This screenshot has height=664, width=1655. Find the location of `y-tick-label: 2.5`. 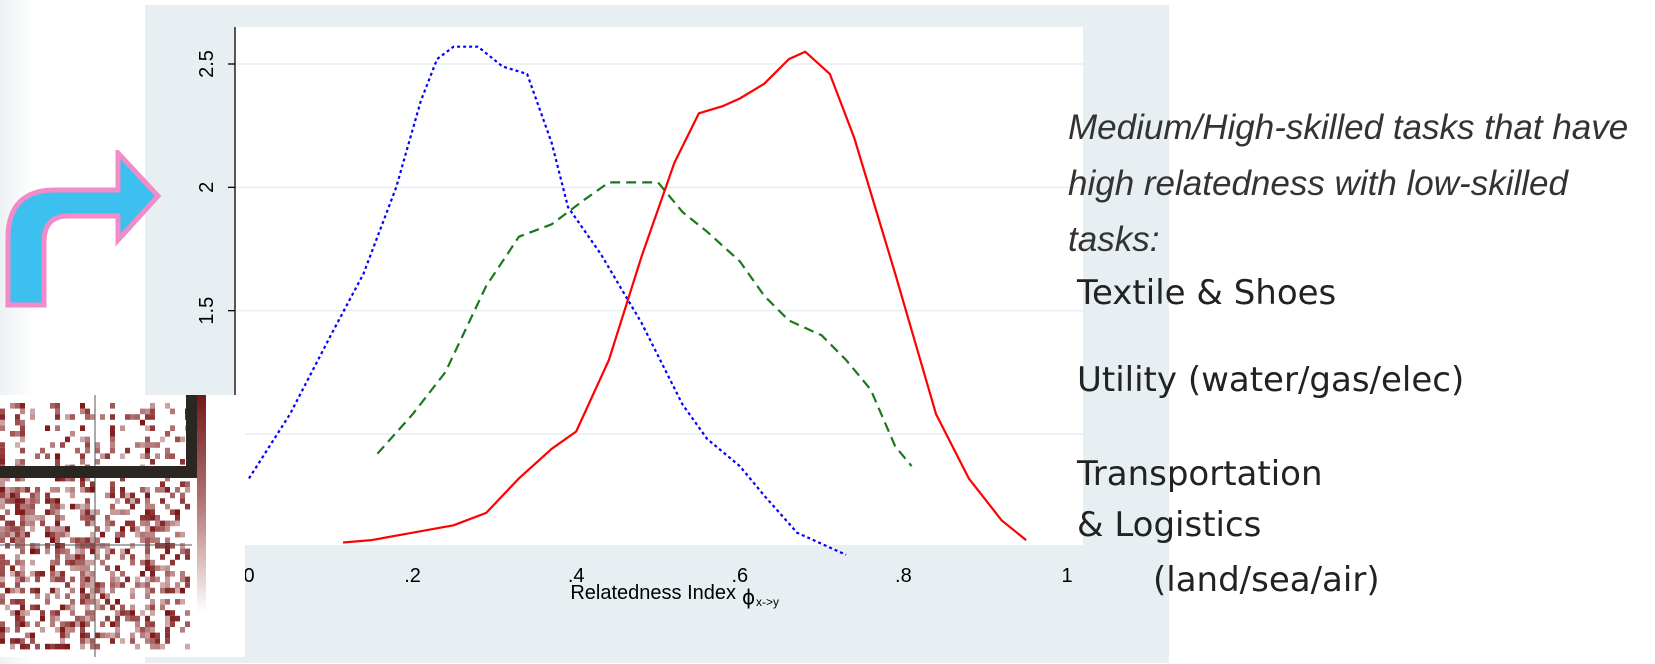

y-tick-label: 2.5 is located at coordinates (207, 64).